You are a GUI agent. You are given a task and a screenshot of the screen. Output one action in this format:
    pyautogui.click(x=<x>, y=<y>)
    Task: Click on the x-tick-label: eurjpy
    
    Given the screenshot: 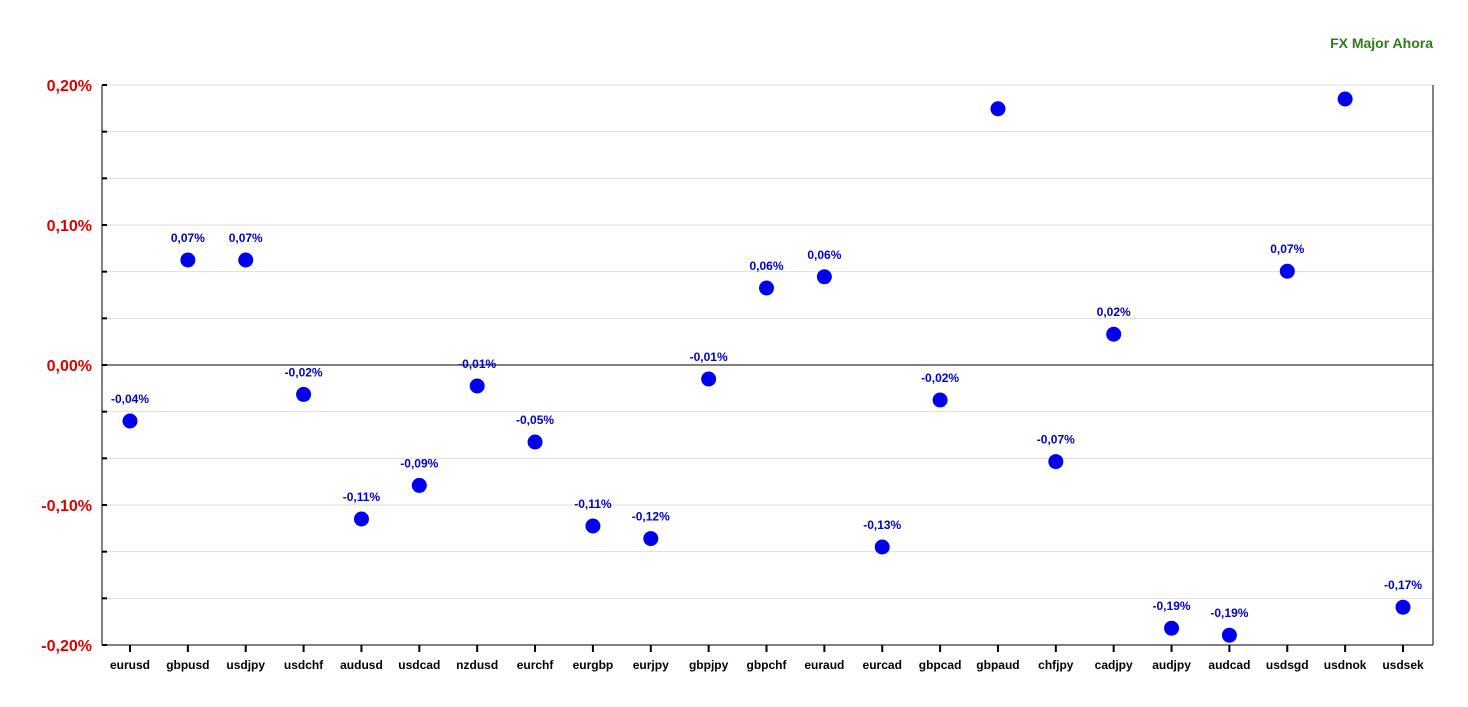 What is the action you would take?
    pyautogui.click(x=651, y=665)
    